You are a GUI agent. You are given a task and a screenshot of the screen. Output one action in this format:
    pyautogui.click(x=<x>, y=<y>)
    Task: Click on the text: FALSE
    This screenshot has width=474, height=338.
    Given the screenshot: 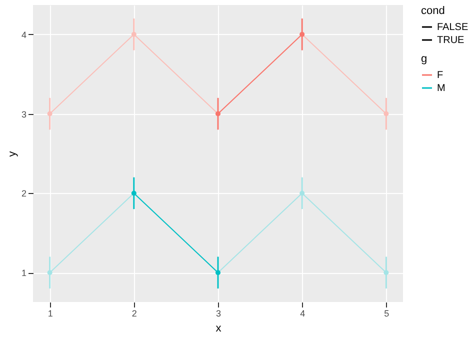 What is the action you would take?
    pyautogui.click(x=452, y=27)
    